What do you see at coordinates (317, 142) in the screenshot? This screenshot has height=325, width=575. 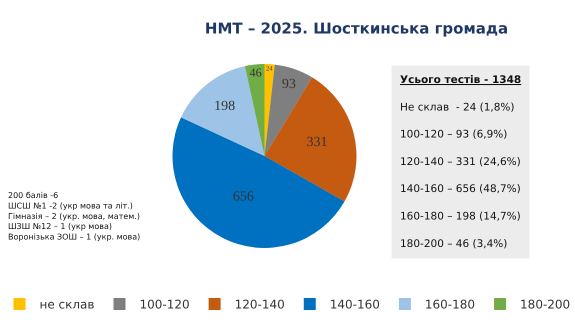 I see `data-label: 331` at bounding box center [317, 142].